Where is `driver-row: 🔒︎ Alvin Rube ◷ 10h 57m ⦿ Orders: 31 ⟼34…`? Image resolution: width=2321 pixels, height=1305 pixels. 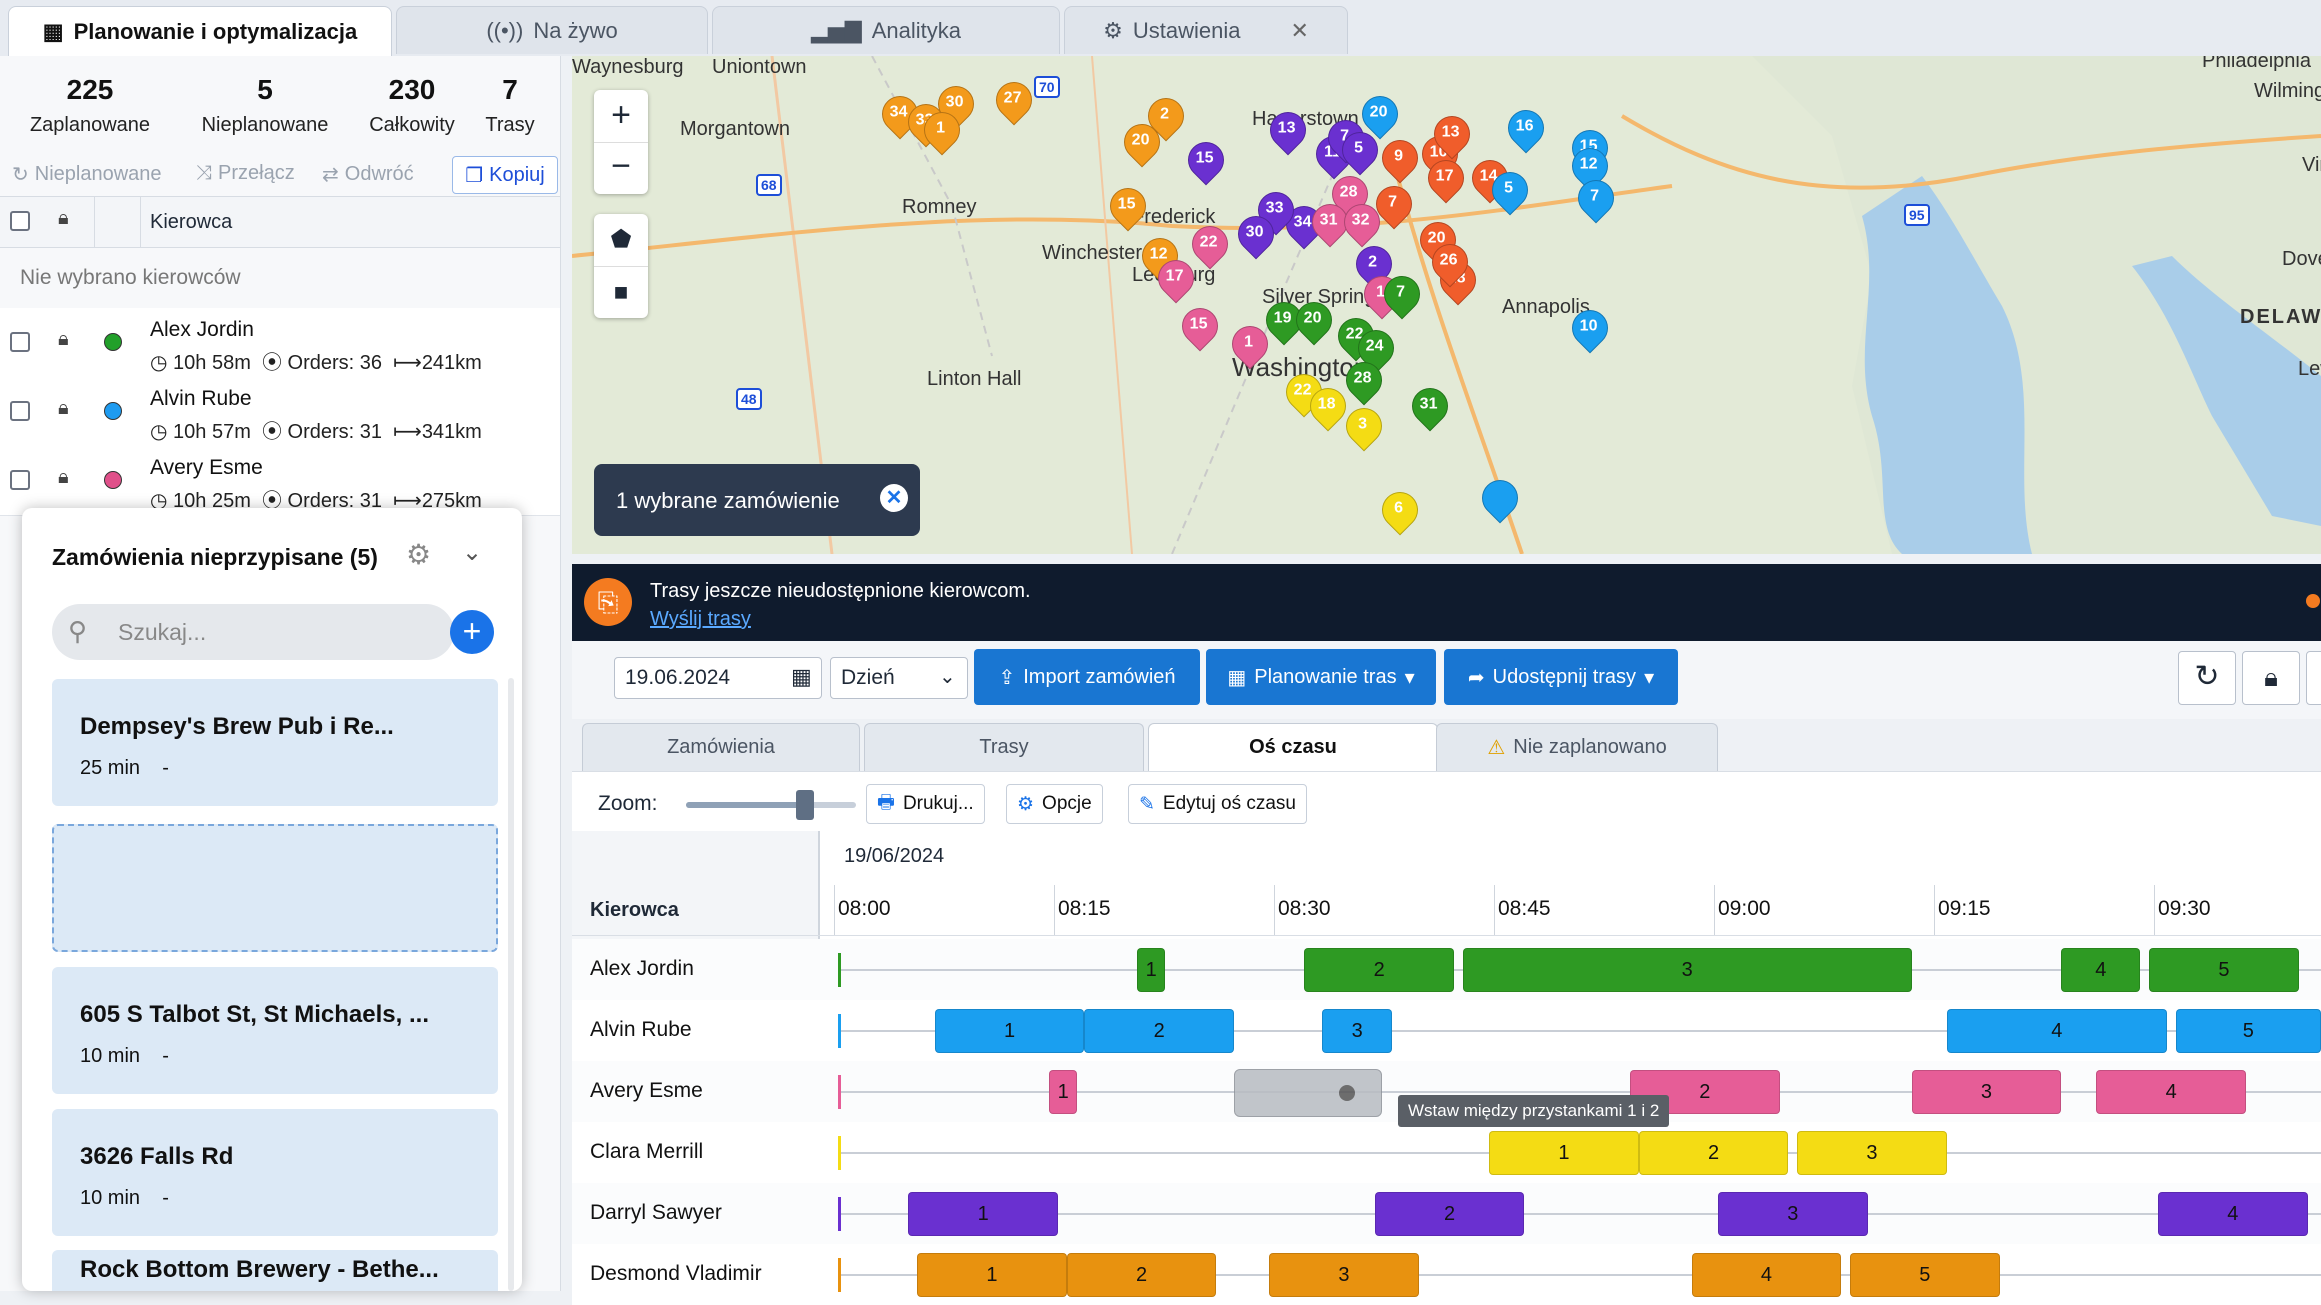 driver-row: 🔒︎ Alvin Rube ◷ 10h 57m ⦿ Orders: 31 ⟼34… is located at coordinates (280, 412).